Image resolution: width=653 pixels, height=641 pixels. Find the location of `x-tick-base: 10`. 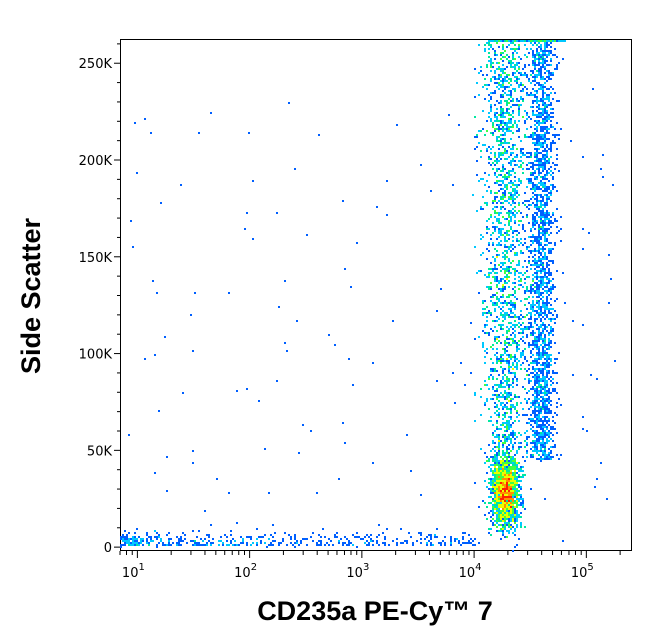

x-tick-base: 10 is located at coordinates (467, 573).